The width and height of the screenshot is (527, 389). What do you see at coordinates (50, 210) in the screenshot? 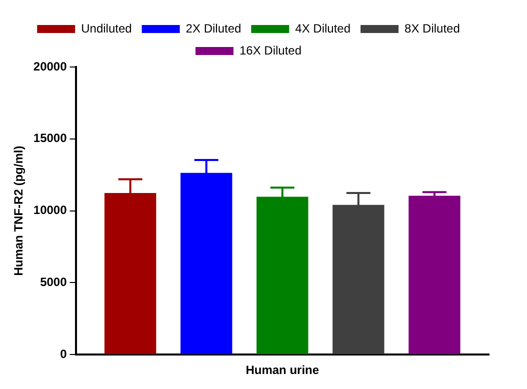
I see `y-tick-label: 10000` at bounding box center [50, 210].